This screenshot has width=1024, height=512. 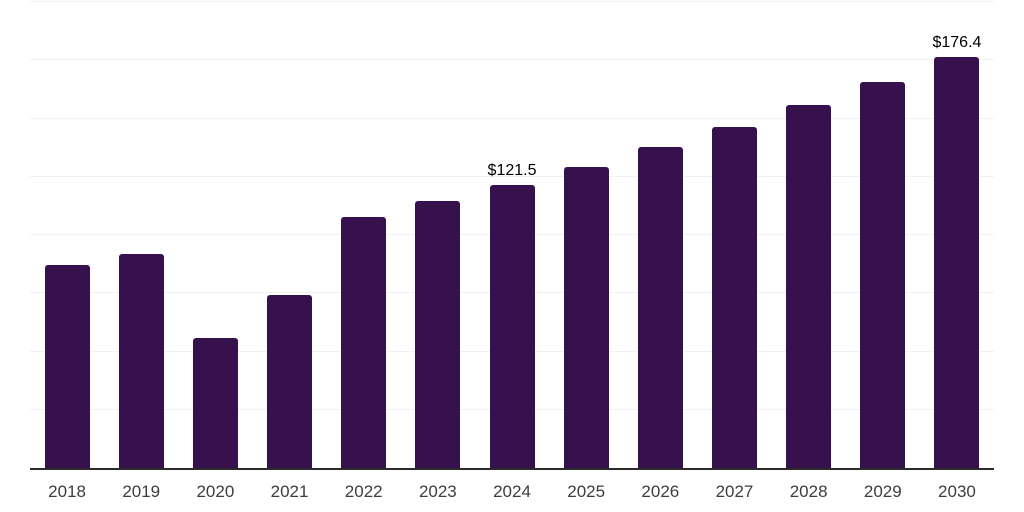 I want to click on bar-2020, so click(x=215, y=402).